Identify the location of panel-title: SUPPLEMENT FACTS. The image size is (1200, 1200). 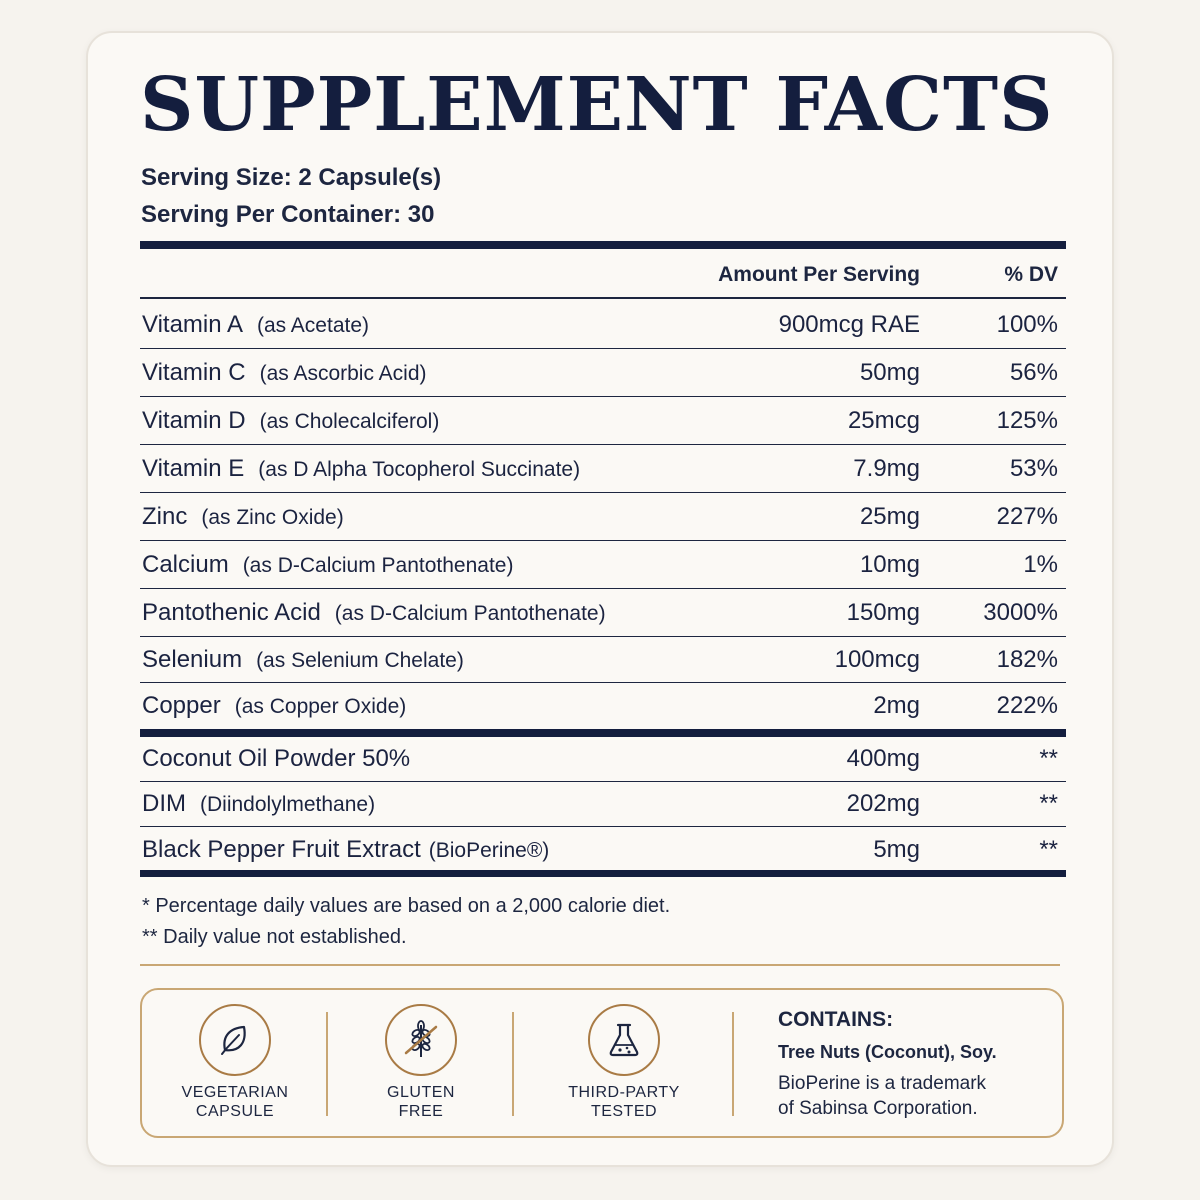
(597, 105).